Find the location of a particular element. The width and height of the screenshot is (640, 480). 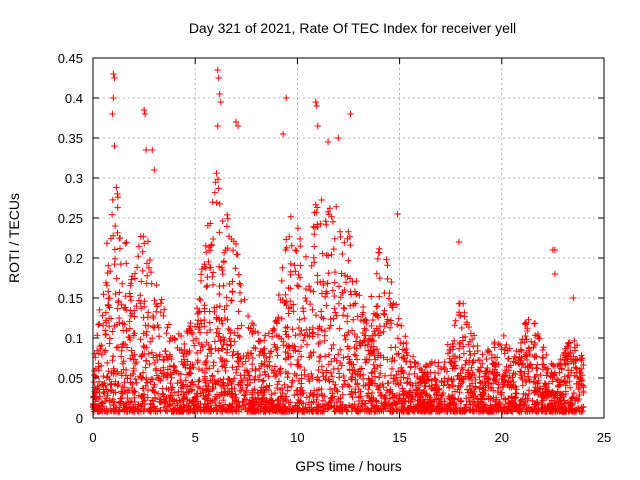

y-tick-label: 0.3 is located at coordinates (74, 178).